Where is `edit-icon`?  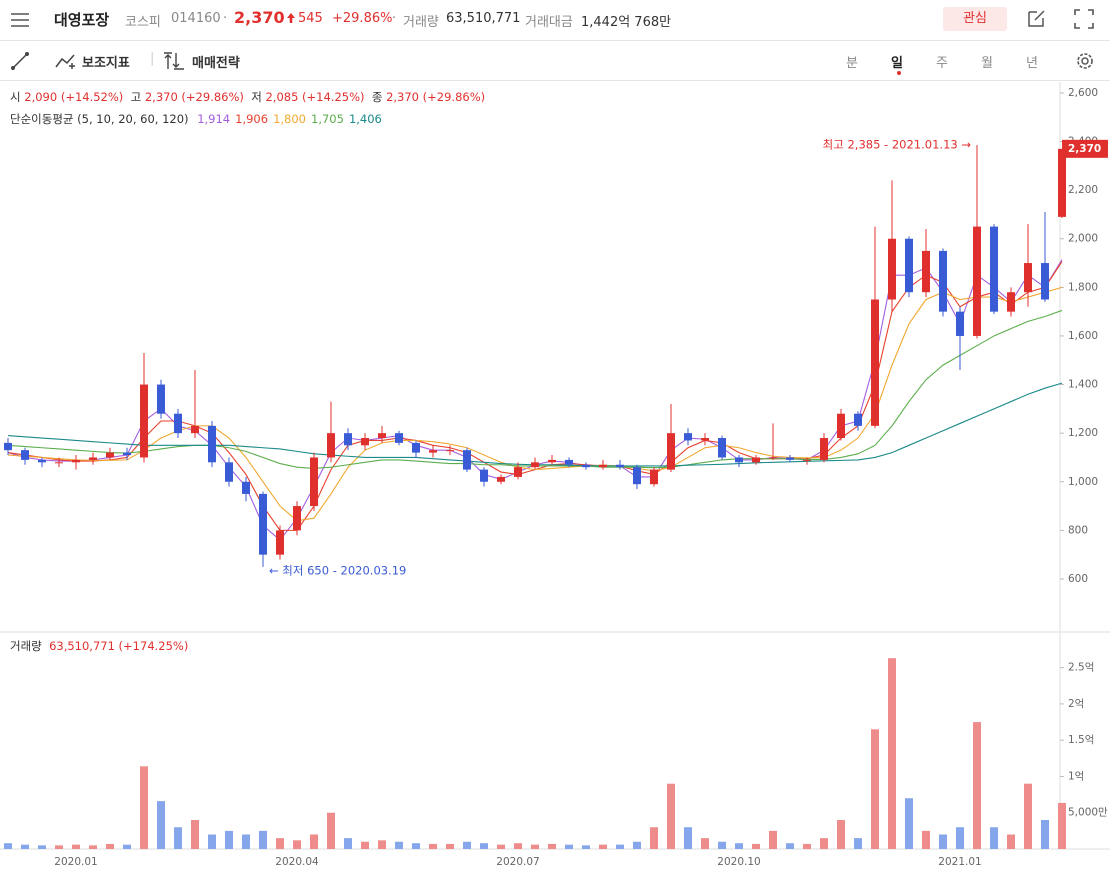
edit-icon is located at coordinates (1037, 18).